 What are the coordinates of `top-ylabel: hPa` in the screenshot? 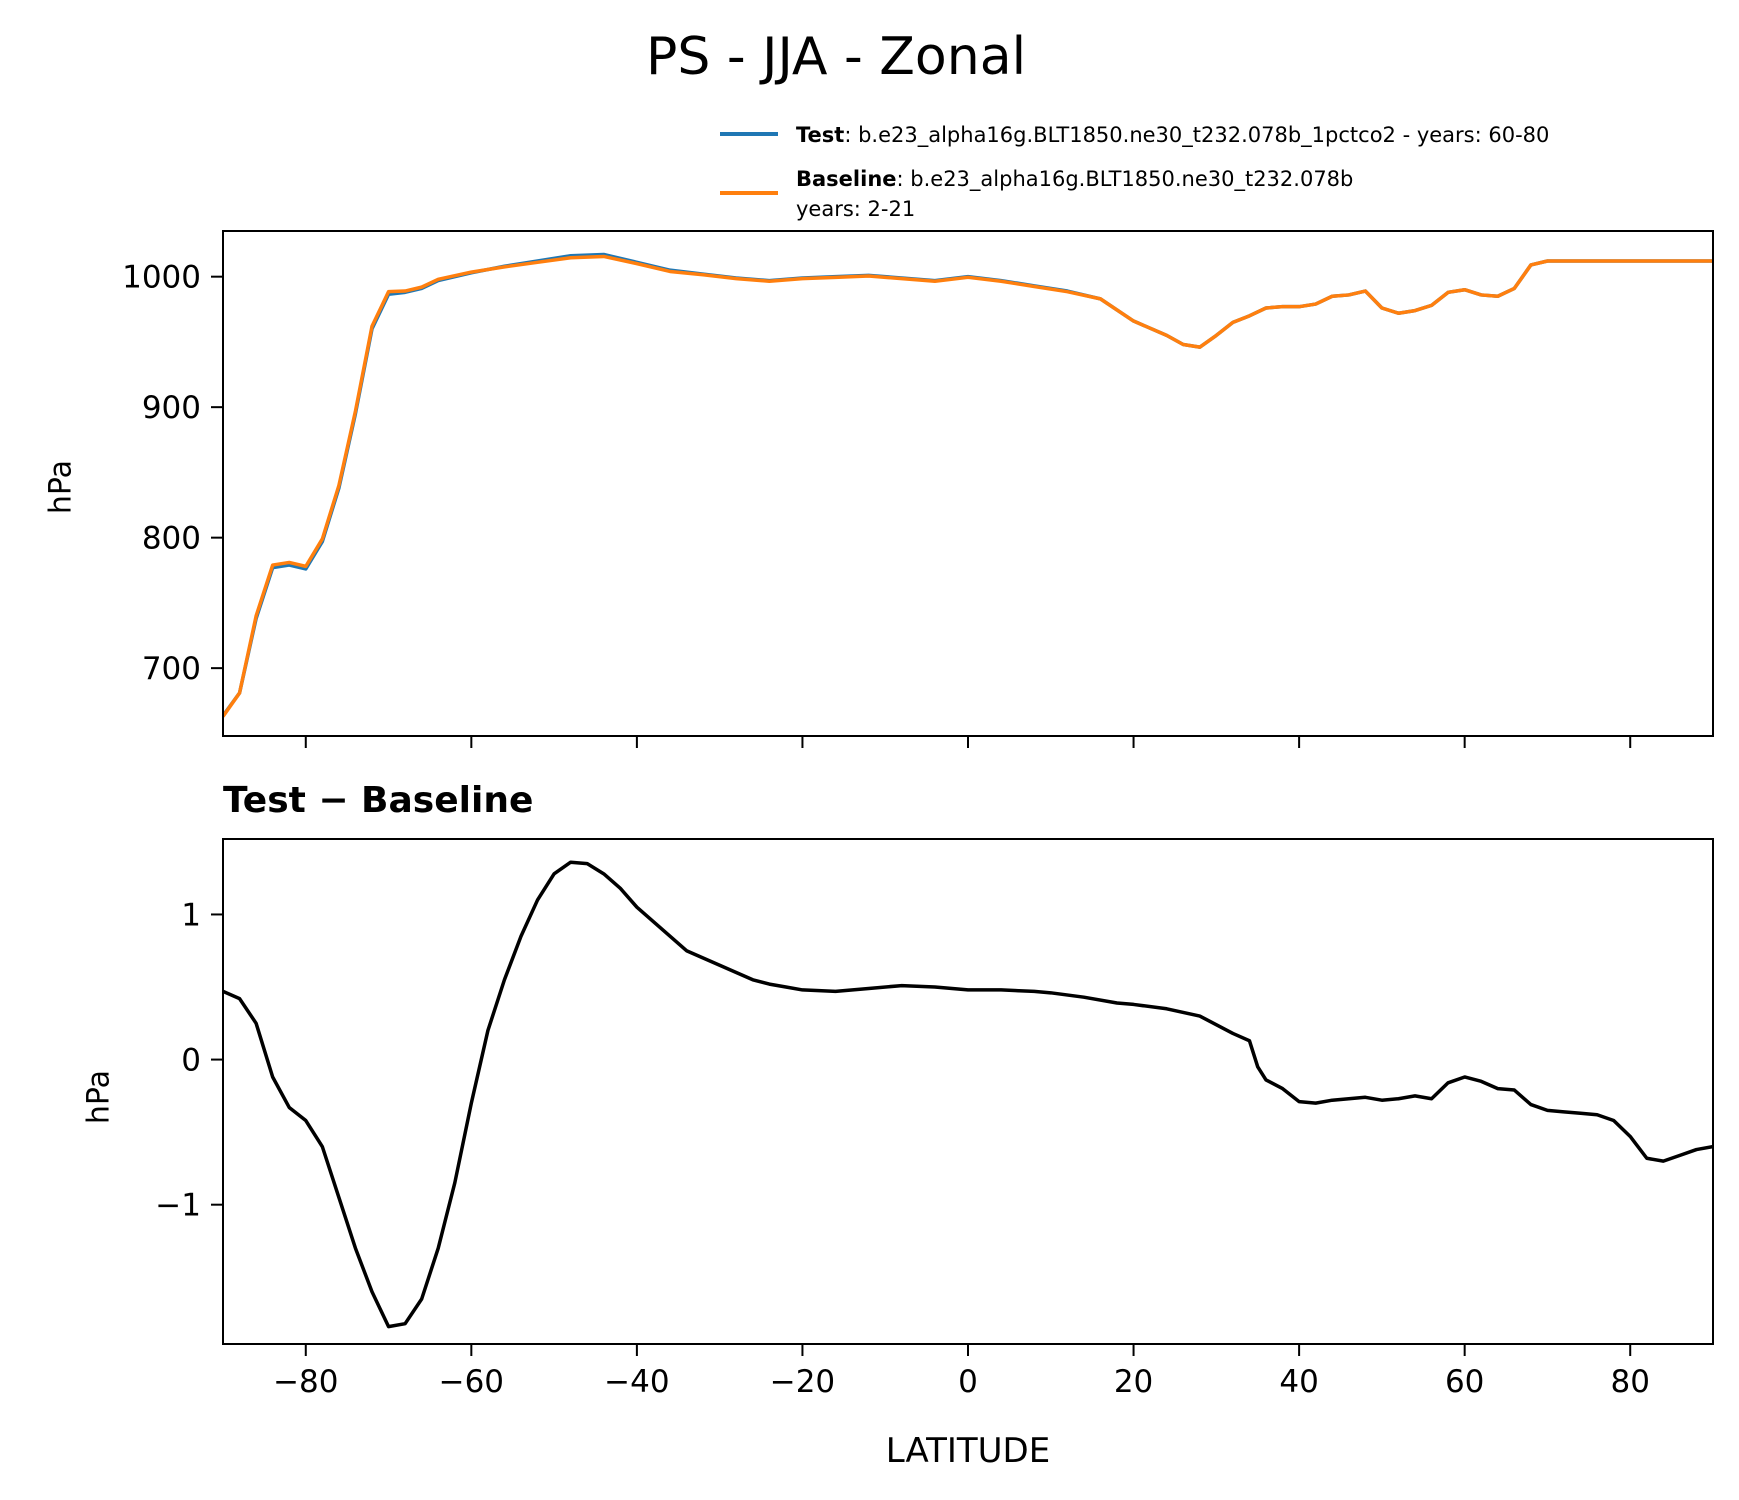 It's located at (61, 487).